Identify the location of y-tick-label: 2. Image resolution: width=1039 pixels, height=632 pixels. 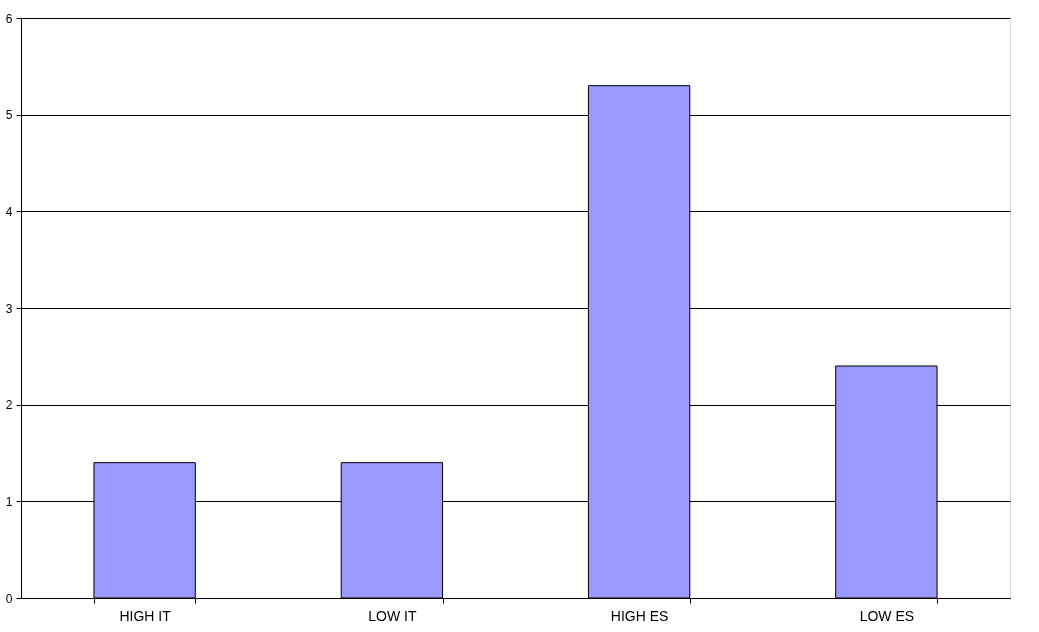
(9, 405).